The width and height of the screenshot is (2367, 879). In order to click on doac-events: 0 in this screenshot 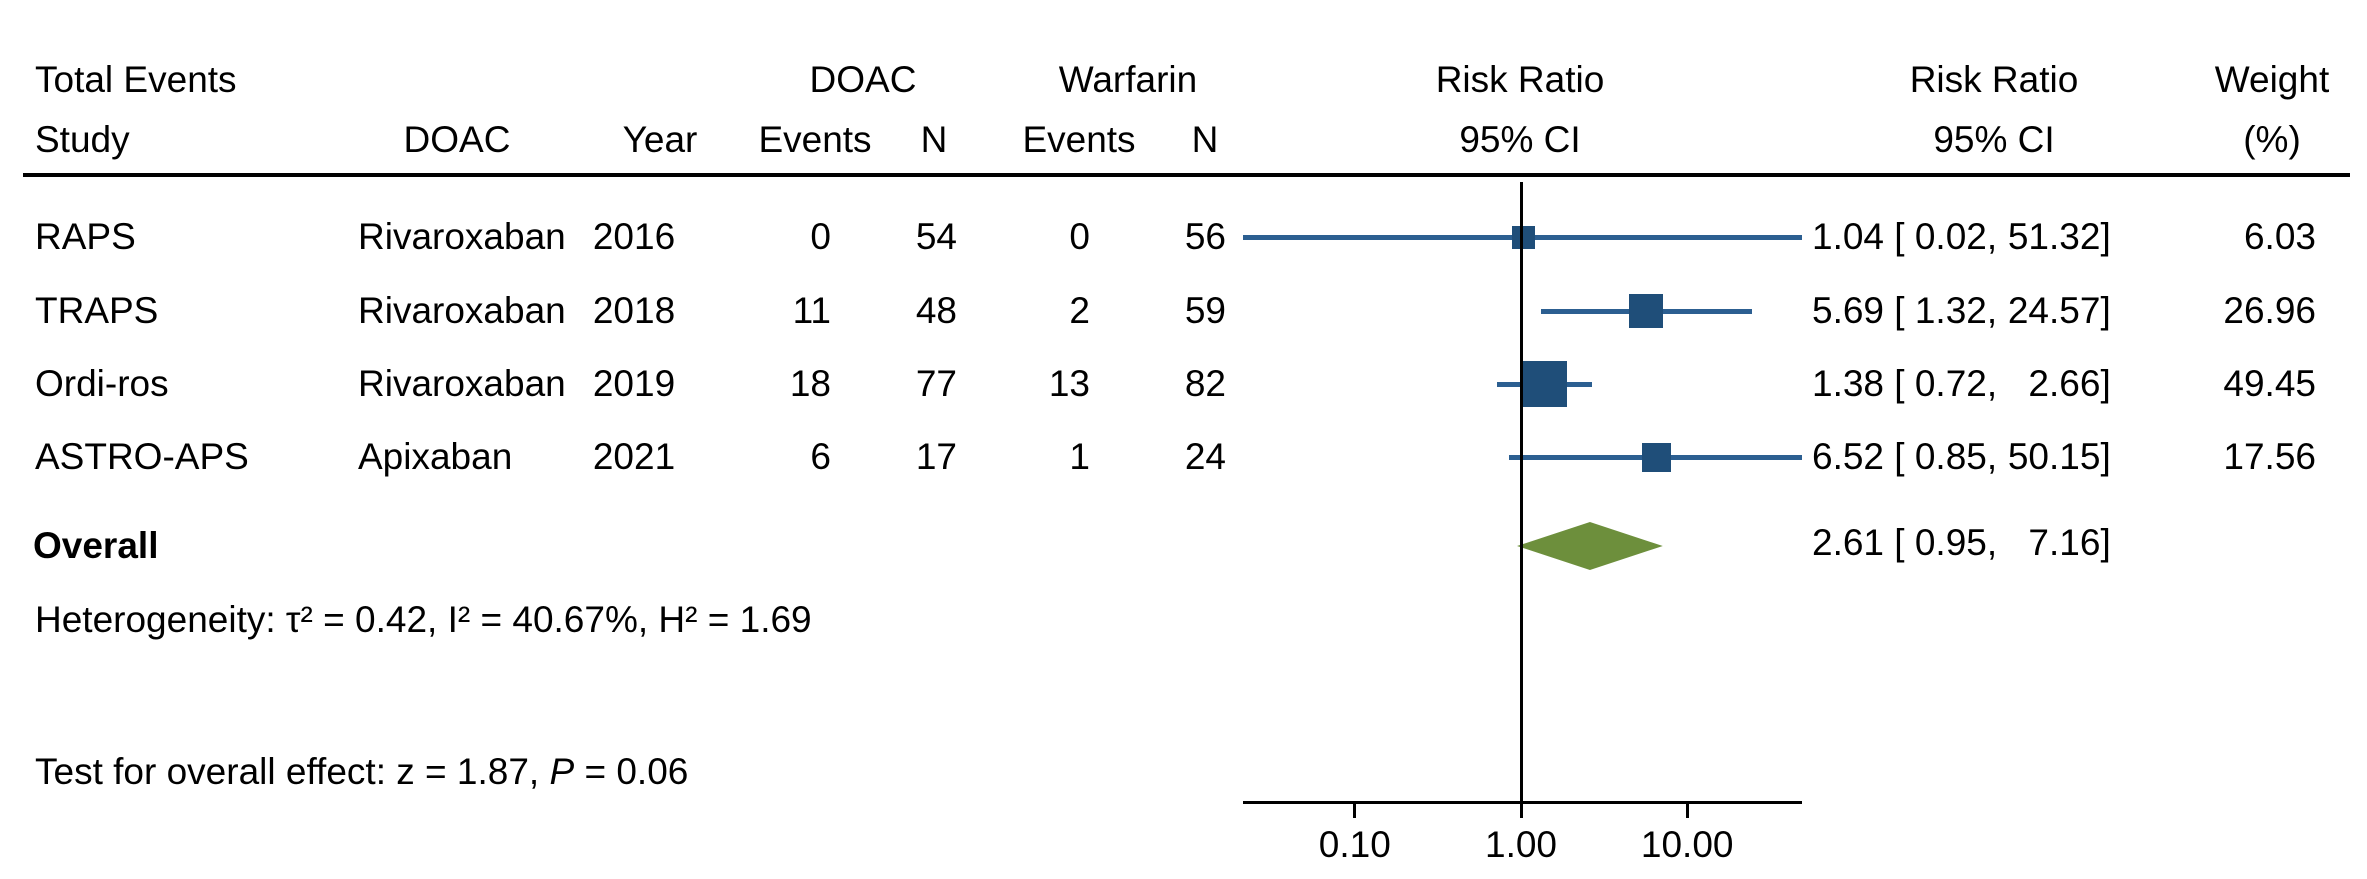, I will do `click(820, 236)`.